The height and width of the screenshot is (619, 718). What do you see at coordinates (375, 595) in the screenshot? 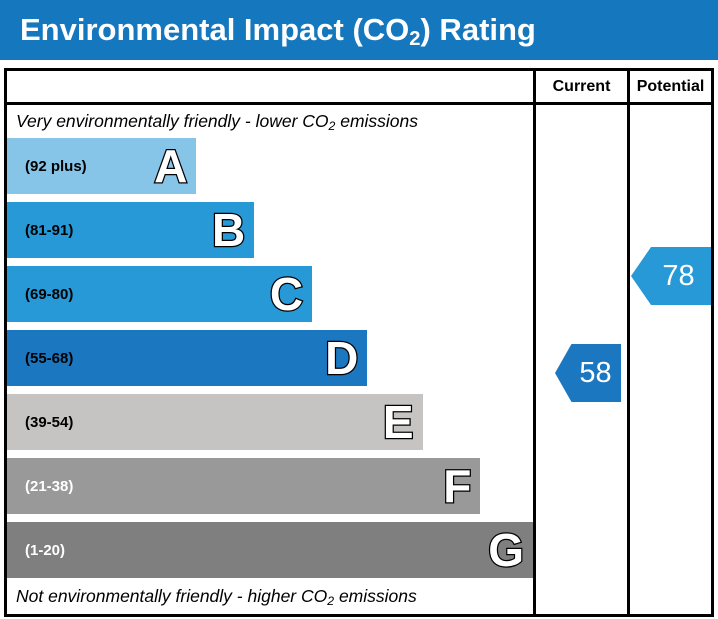
I see `bottom-note-suffix: emissions` at bounding box center [375, 595].